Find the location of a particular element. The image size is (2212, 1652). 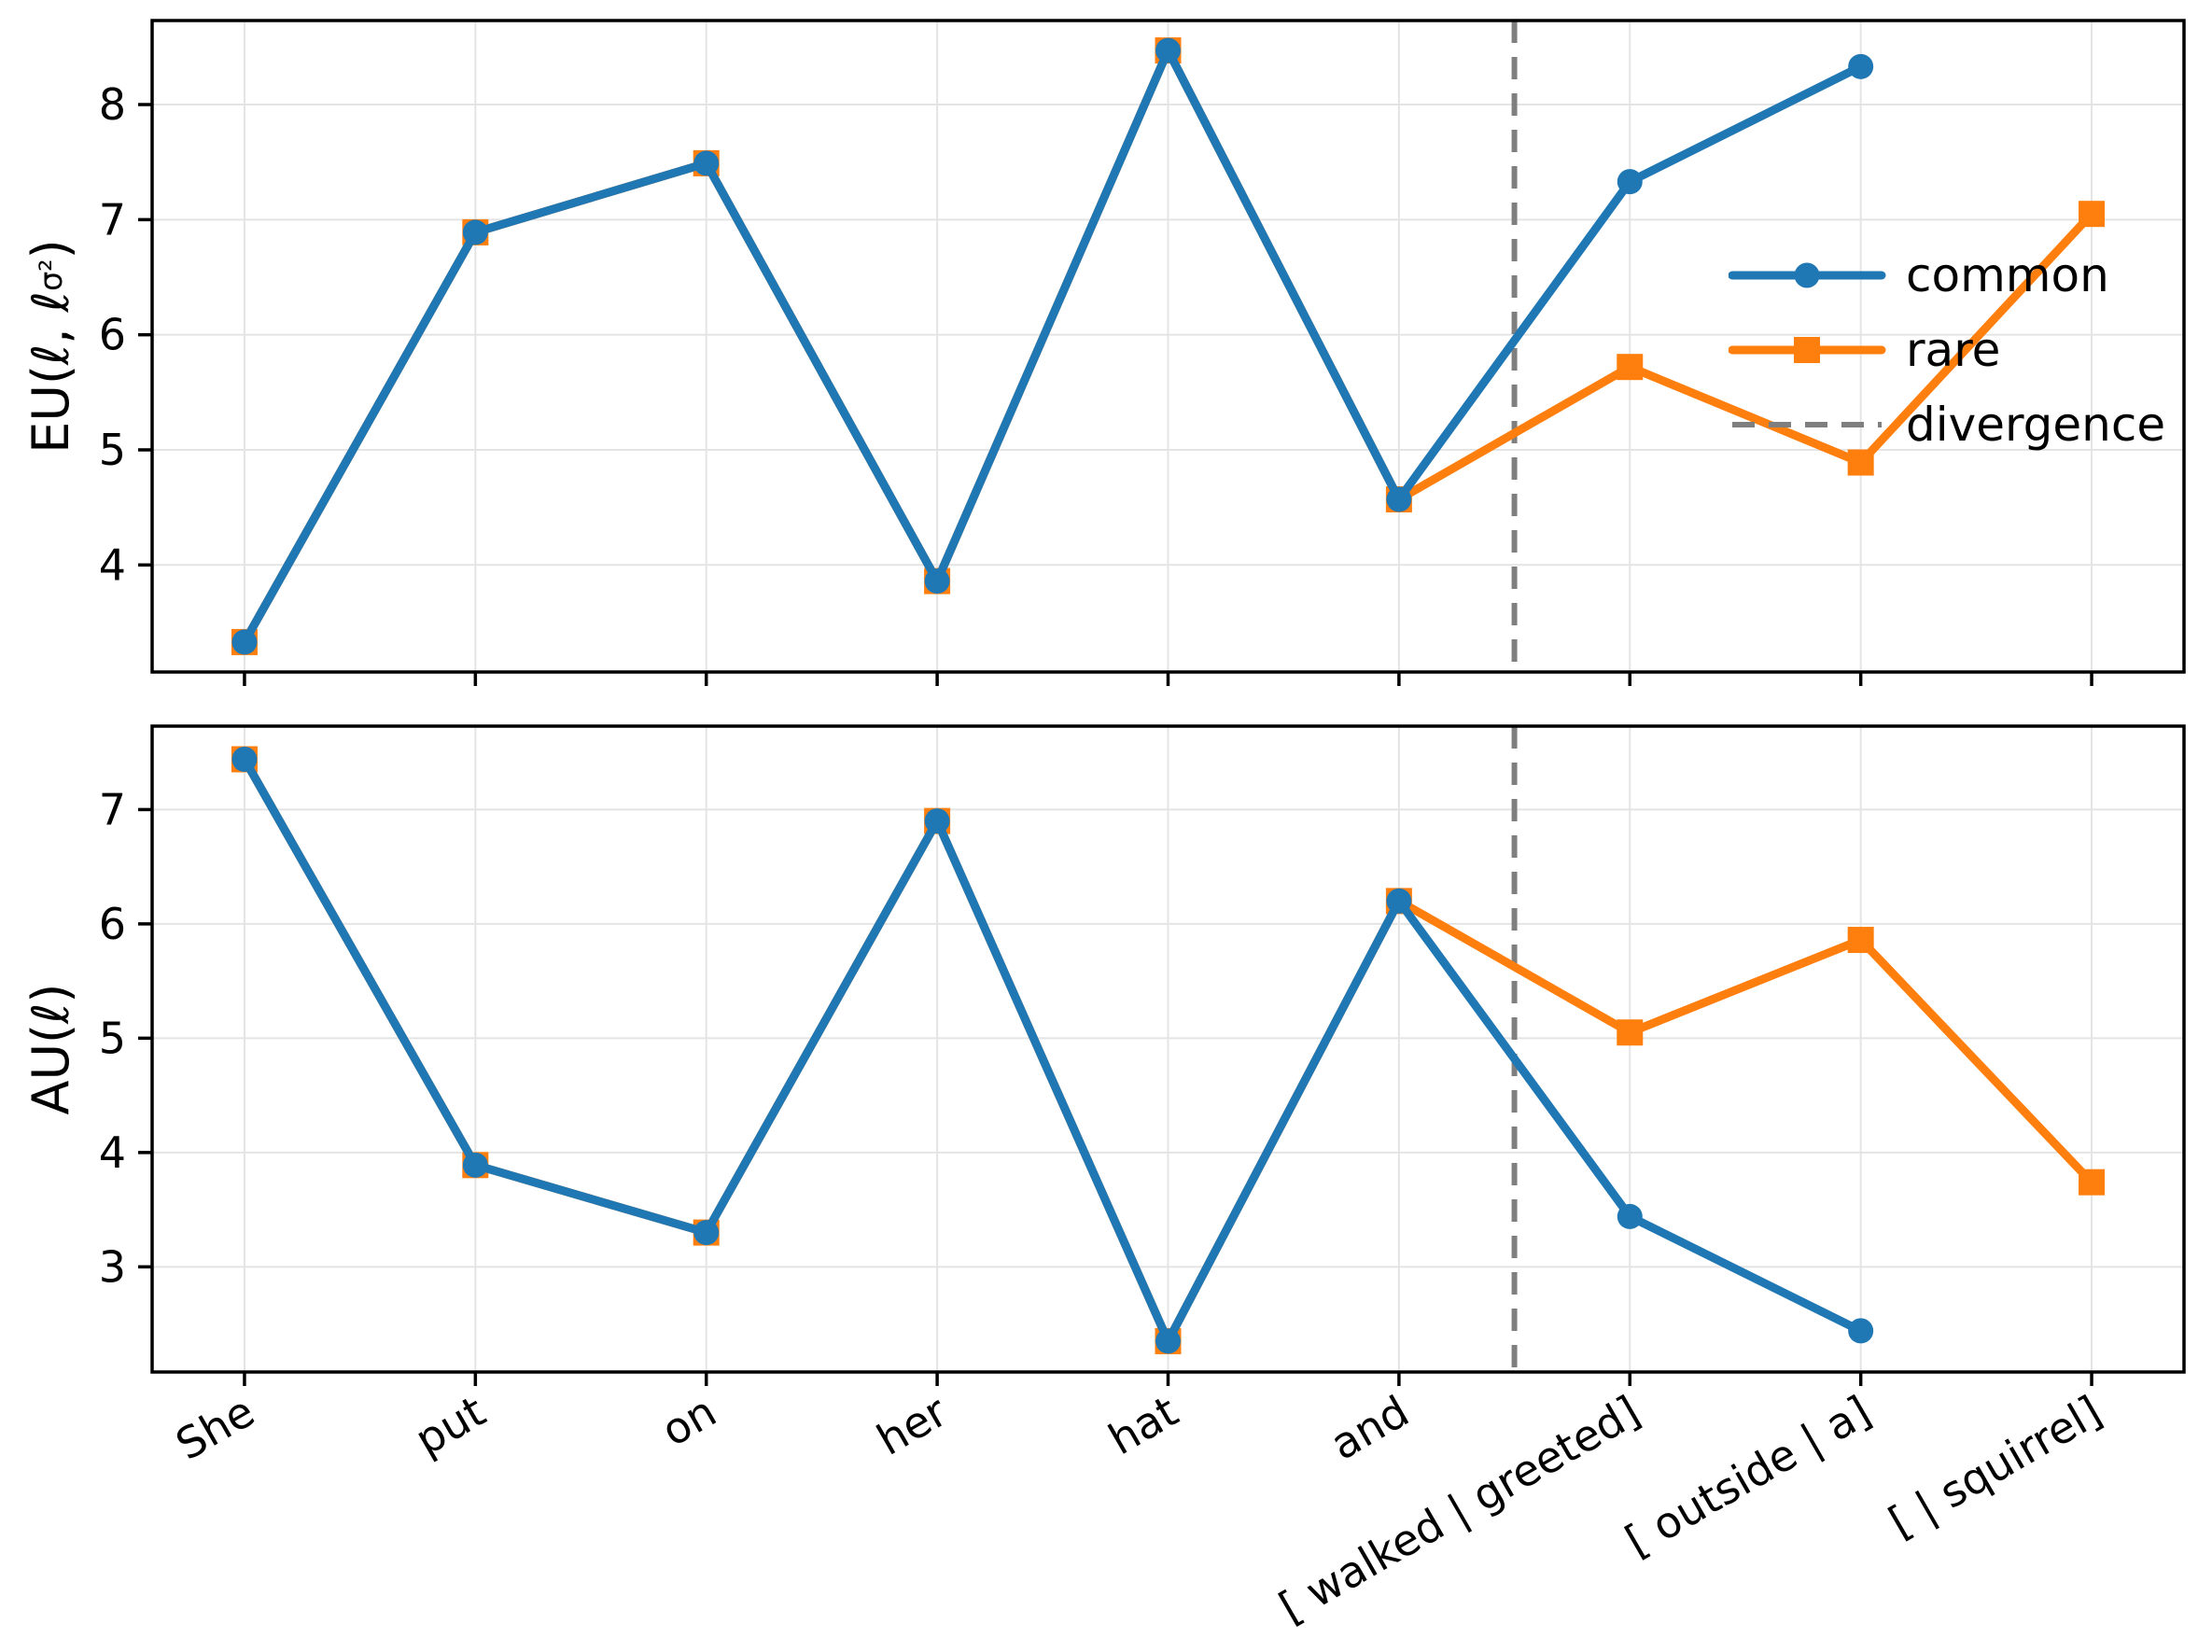

x-tick-label: She is located at coordinates (214, 1428).